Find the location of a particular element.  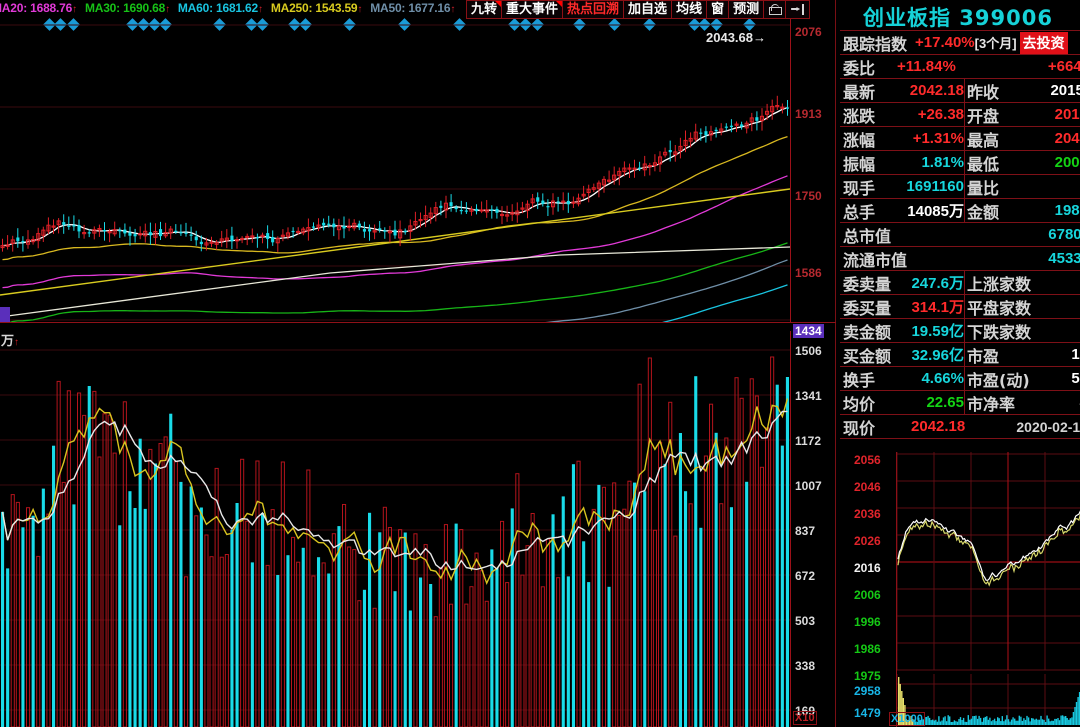

chart-toolbar: 九转 重大事件 热点回溯 加自选 均线窗预测 is located at coordinates (638, 9).